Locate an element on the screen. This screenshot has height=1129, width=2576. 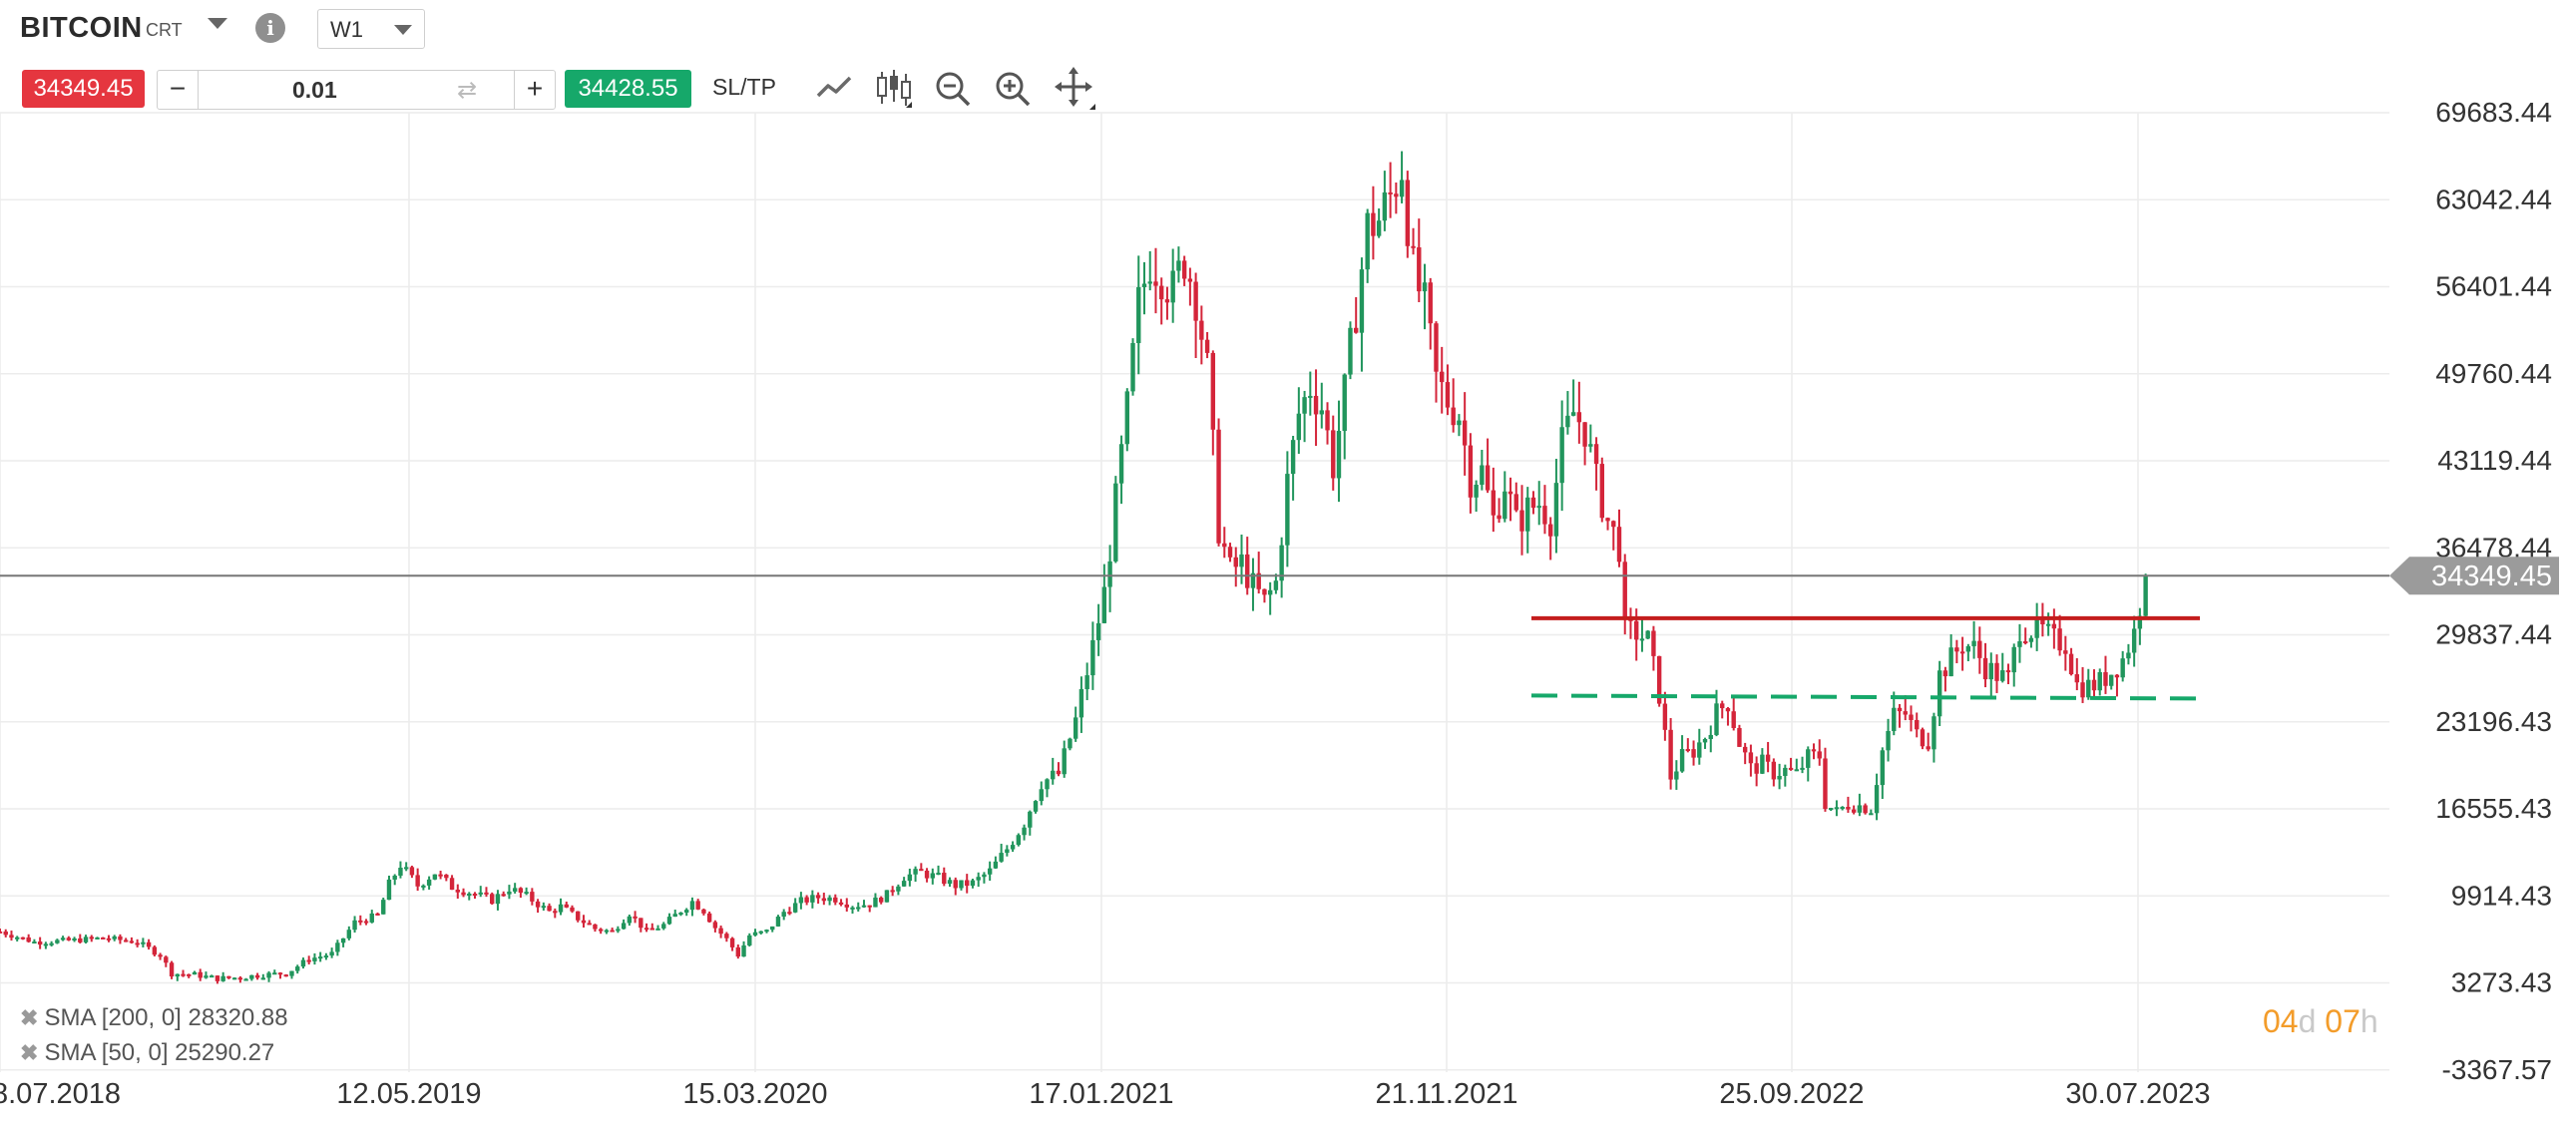
increase-button: + is located at coordinates (534, 90).